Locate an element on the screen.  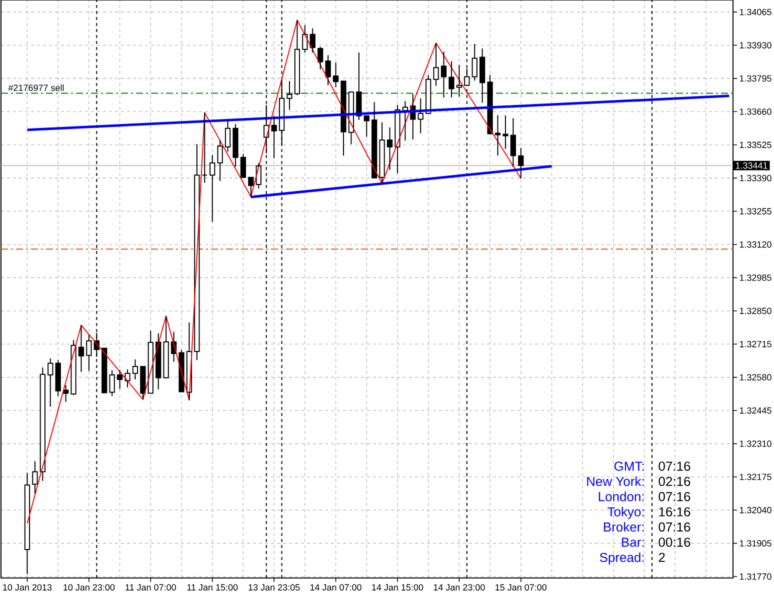
x-tick-label: 11 Jan 15:00 is located at coordinates (212, 587).